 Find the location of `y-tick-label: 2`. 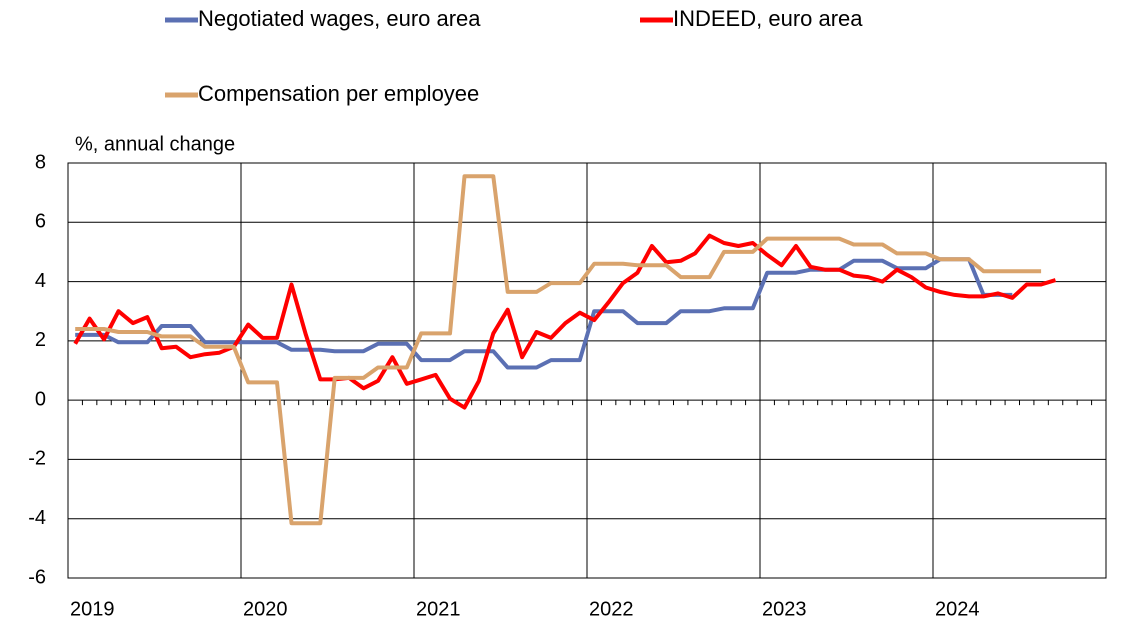

y-tick-label: 2 is located at coordinates (40, 340).